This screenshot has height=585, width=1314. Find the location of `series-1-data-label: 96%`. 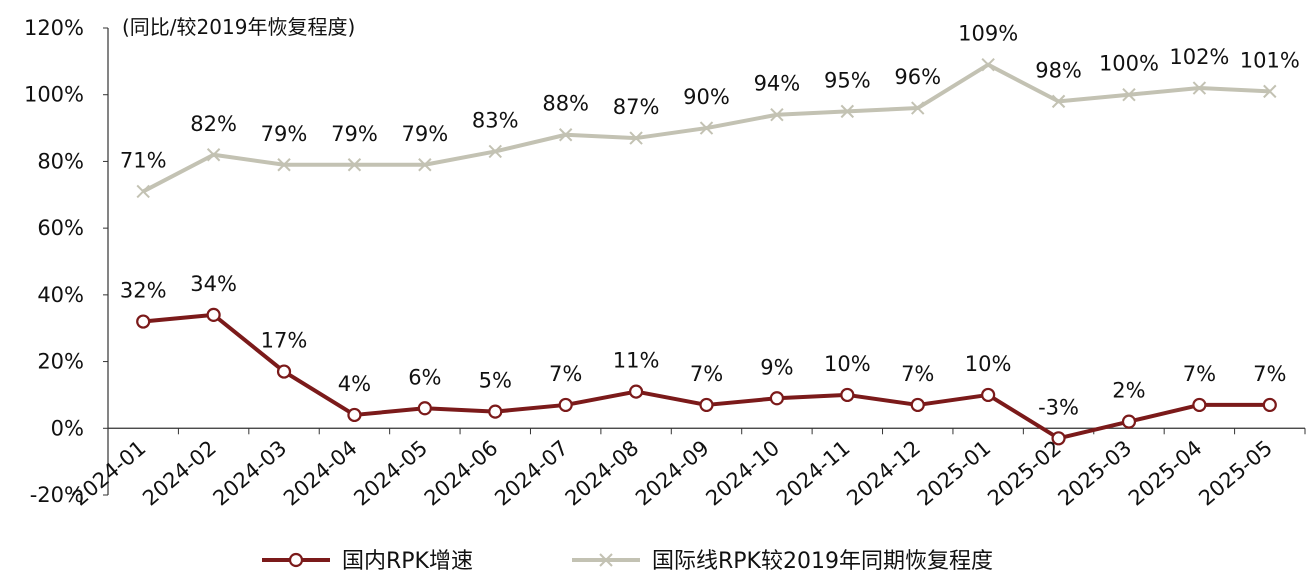

series-1-data-label: 96% is located at coordinates (917, 77).